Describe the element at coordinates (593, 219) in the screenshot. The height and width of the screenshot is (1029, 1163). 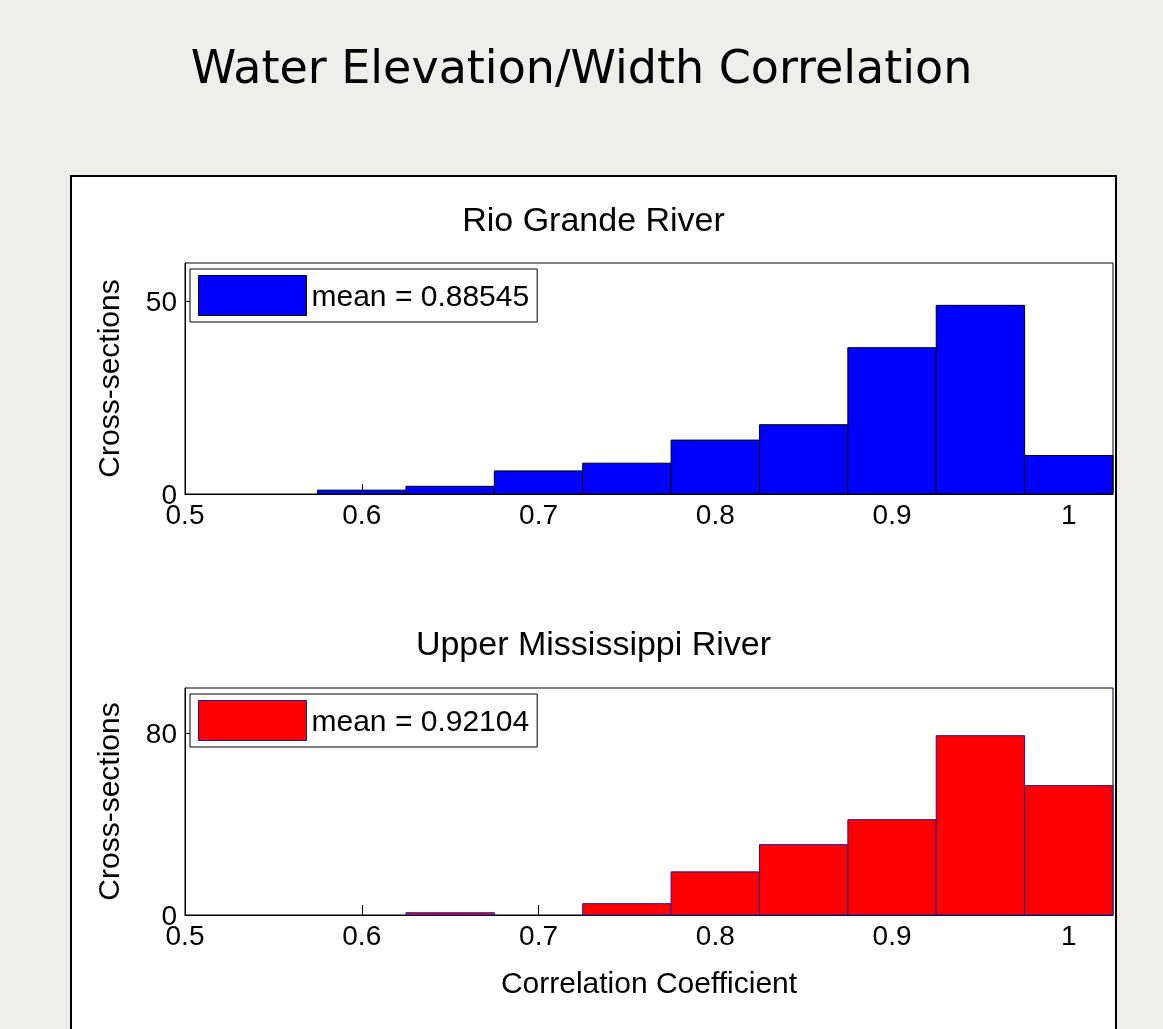
I see `chart-title: Rio Grande River` at that location.